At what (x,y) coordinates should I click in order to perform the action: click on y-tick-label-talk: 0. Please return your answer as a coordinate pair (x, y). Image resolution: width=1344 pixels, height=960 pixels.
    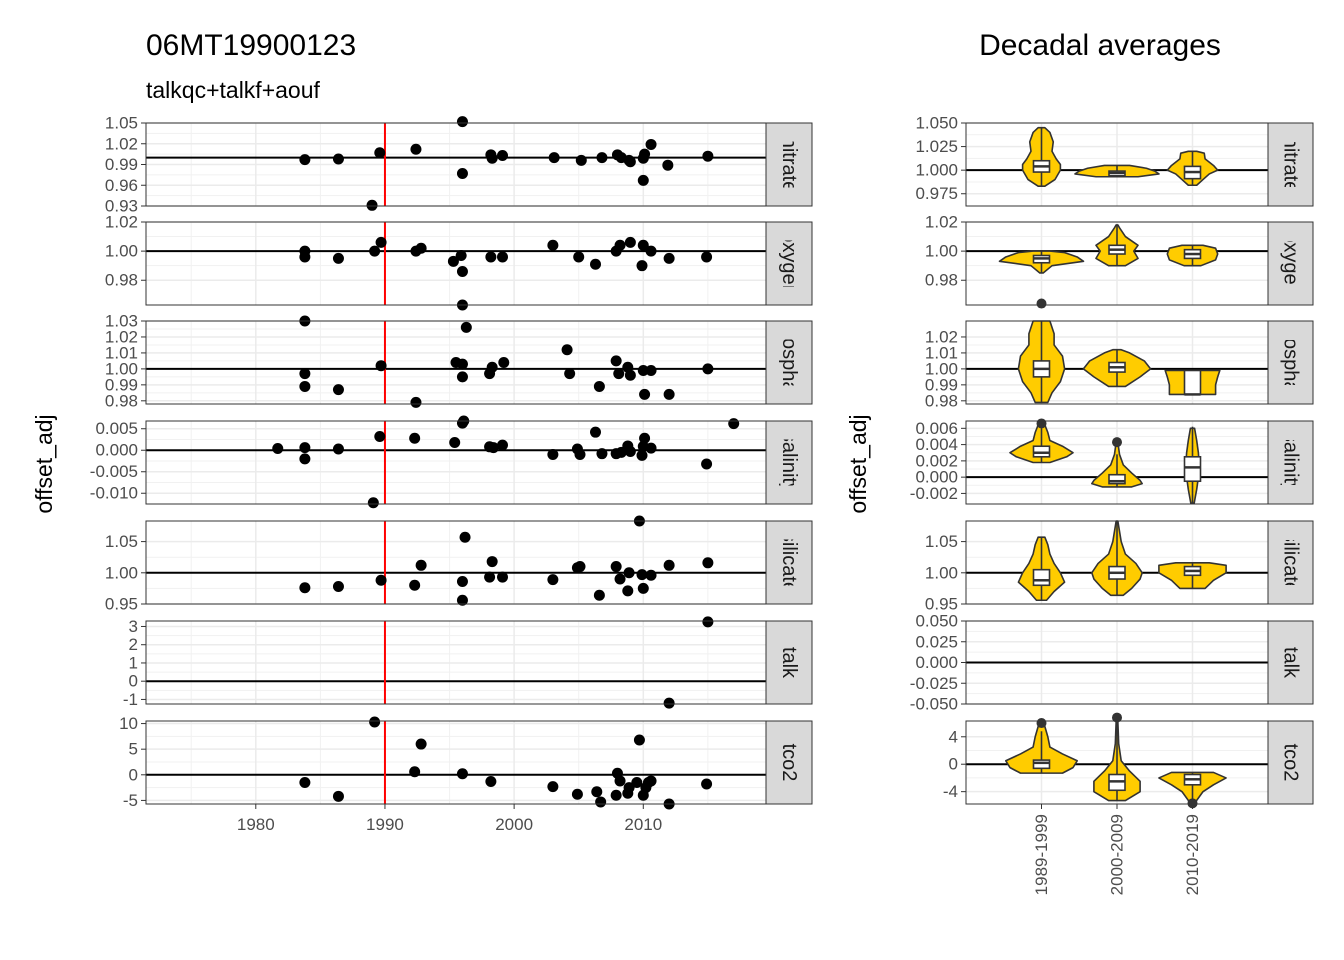
    Looking at the image, I should click on (133, 681).